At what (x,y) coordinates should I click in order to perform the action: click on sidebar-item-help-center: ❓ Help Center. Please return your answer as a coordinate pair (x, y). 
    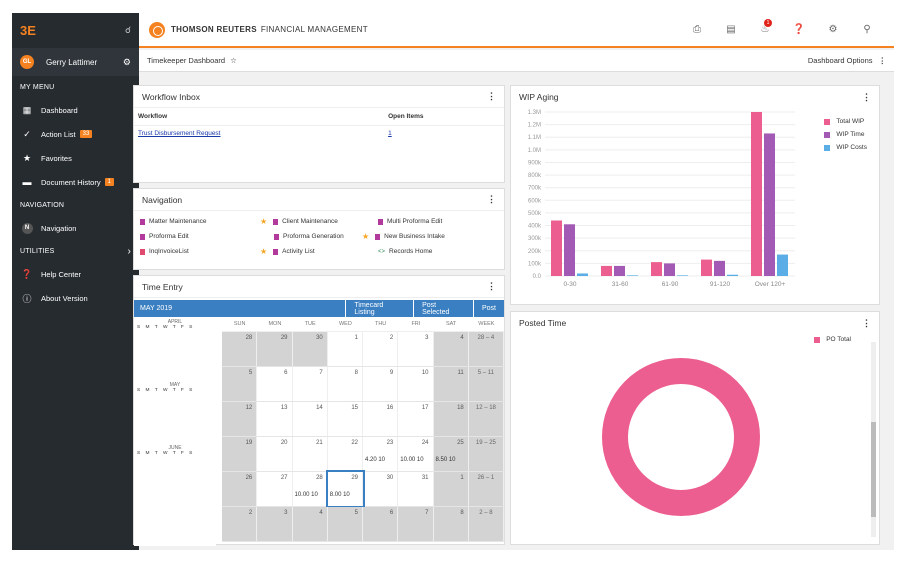
    Looking at the image, I should click on (75, 274).